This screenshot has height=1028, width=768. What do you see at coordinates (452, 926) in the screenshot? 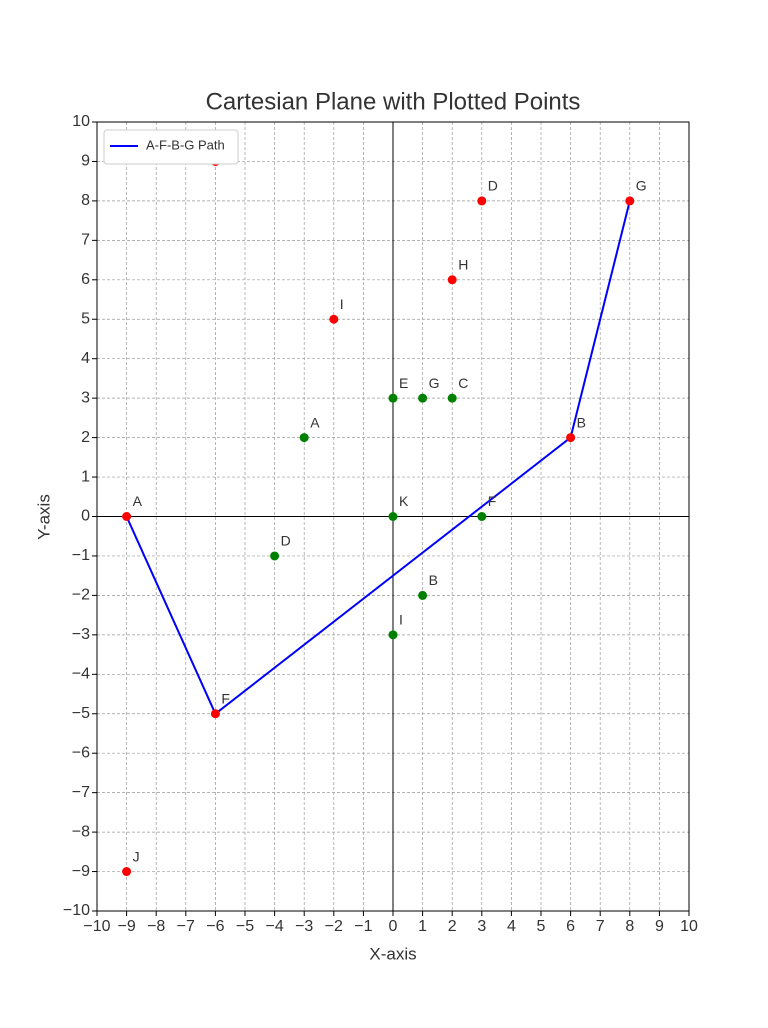
I see `x-tick-label: 2` at bounding box center [452, 926].